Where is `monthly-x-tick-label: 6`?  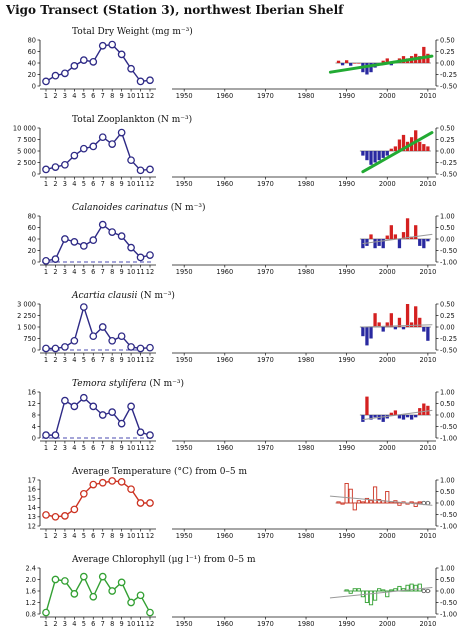 monthly-x-tick-label: 6 is located at coordinates (93, 184).